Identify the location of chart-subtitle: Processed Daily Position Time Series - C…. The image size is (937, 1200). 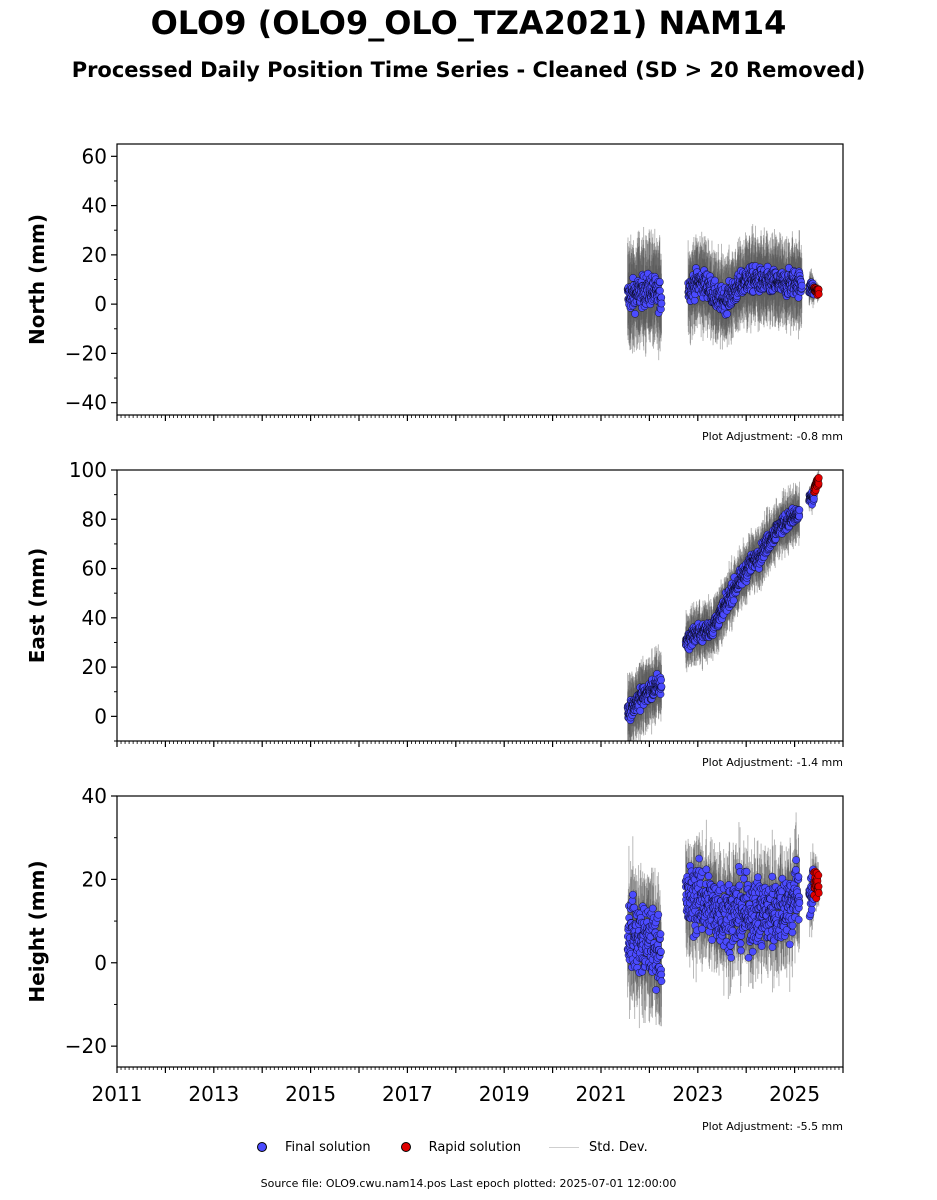
(468, 70).